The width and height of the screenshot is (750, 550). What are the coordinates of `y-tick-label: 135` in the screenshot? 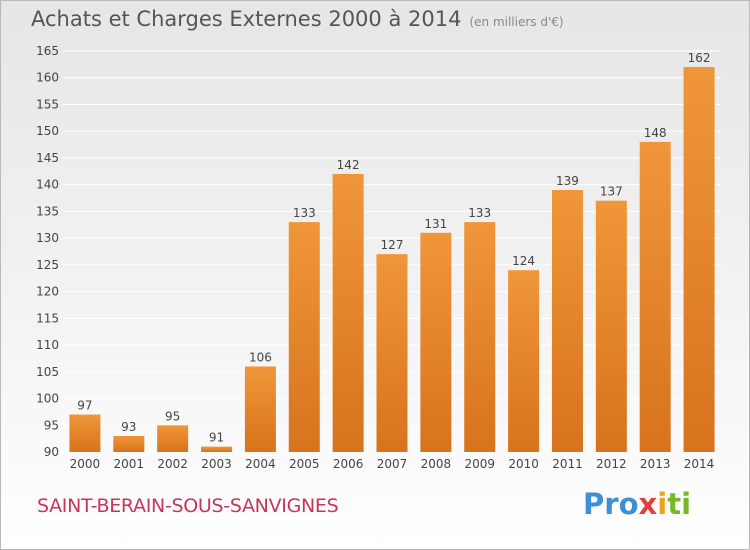 It's located at (47, 211).